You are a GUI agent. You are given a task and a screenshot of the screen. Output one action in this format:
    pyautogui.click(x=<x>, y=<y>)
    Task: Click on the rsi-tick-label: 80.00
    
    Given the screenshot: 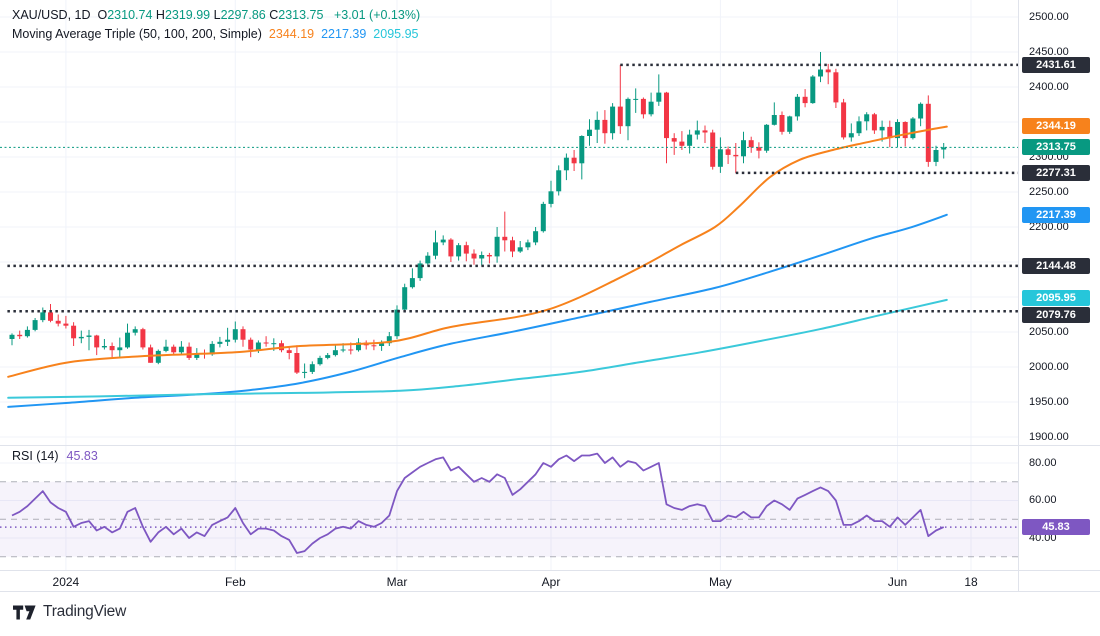 What is the action you would take?
    pyautogui.click(x=1043, y=462)
    